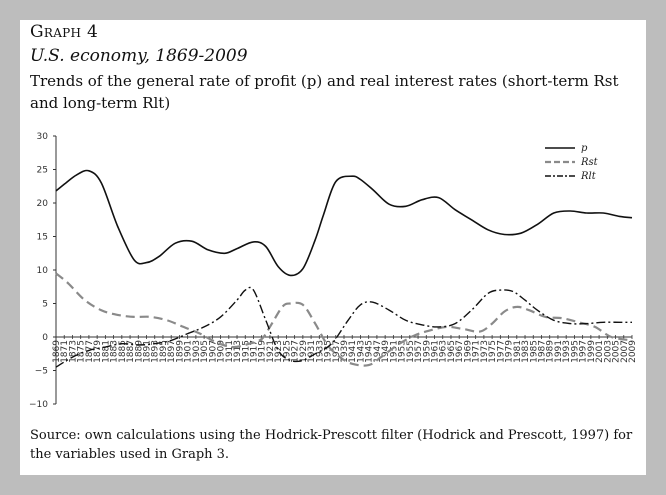  I want to click on x-tick-label: 1957, so click(419, 351).